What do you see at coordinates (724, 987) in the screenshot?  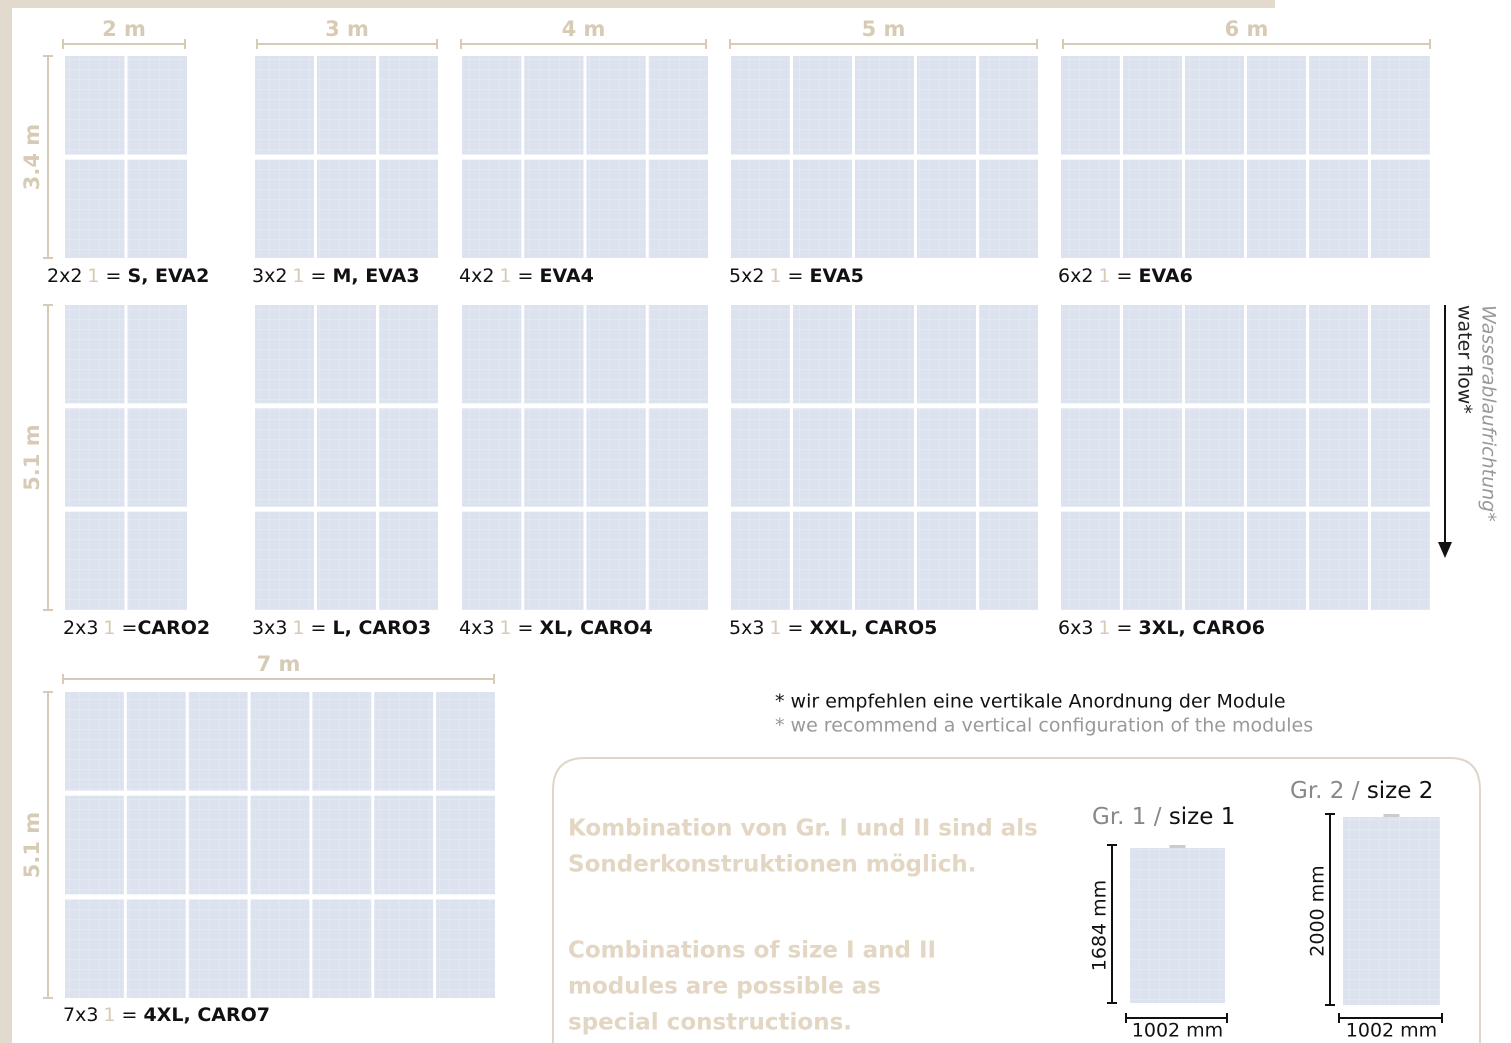 I see `box-text-en: modules are possible as` at bounding box center [724, 987].